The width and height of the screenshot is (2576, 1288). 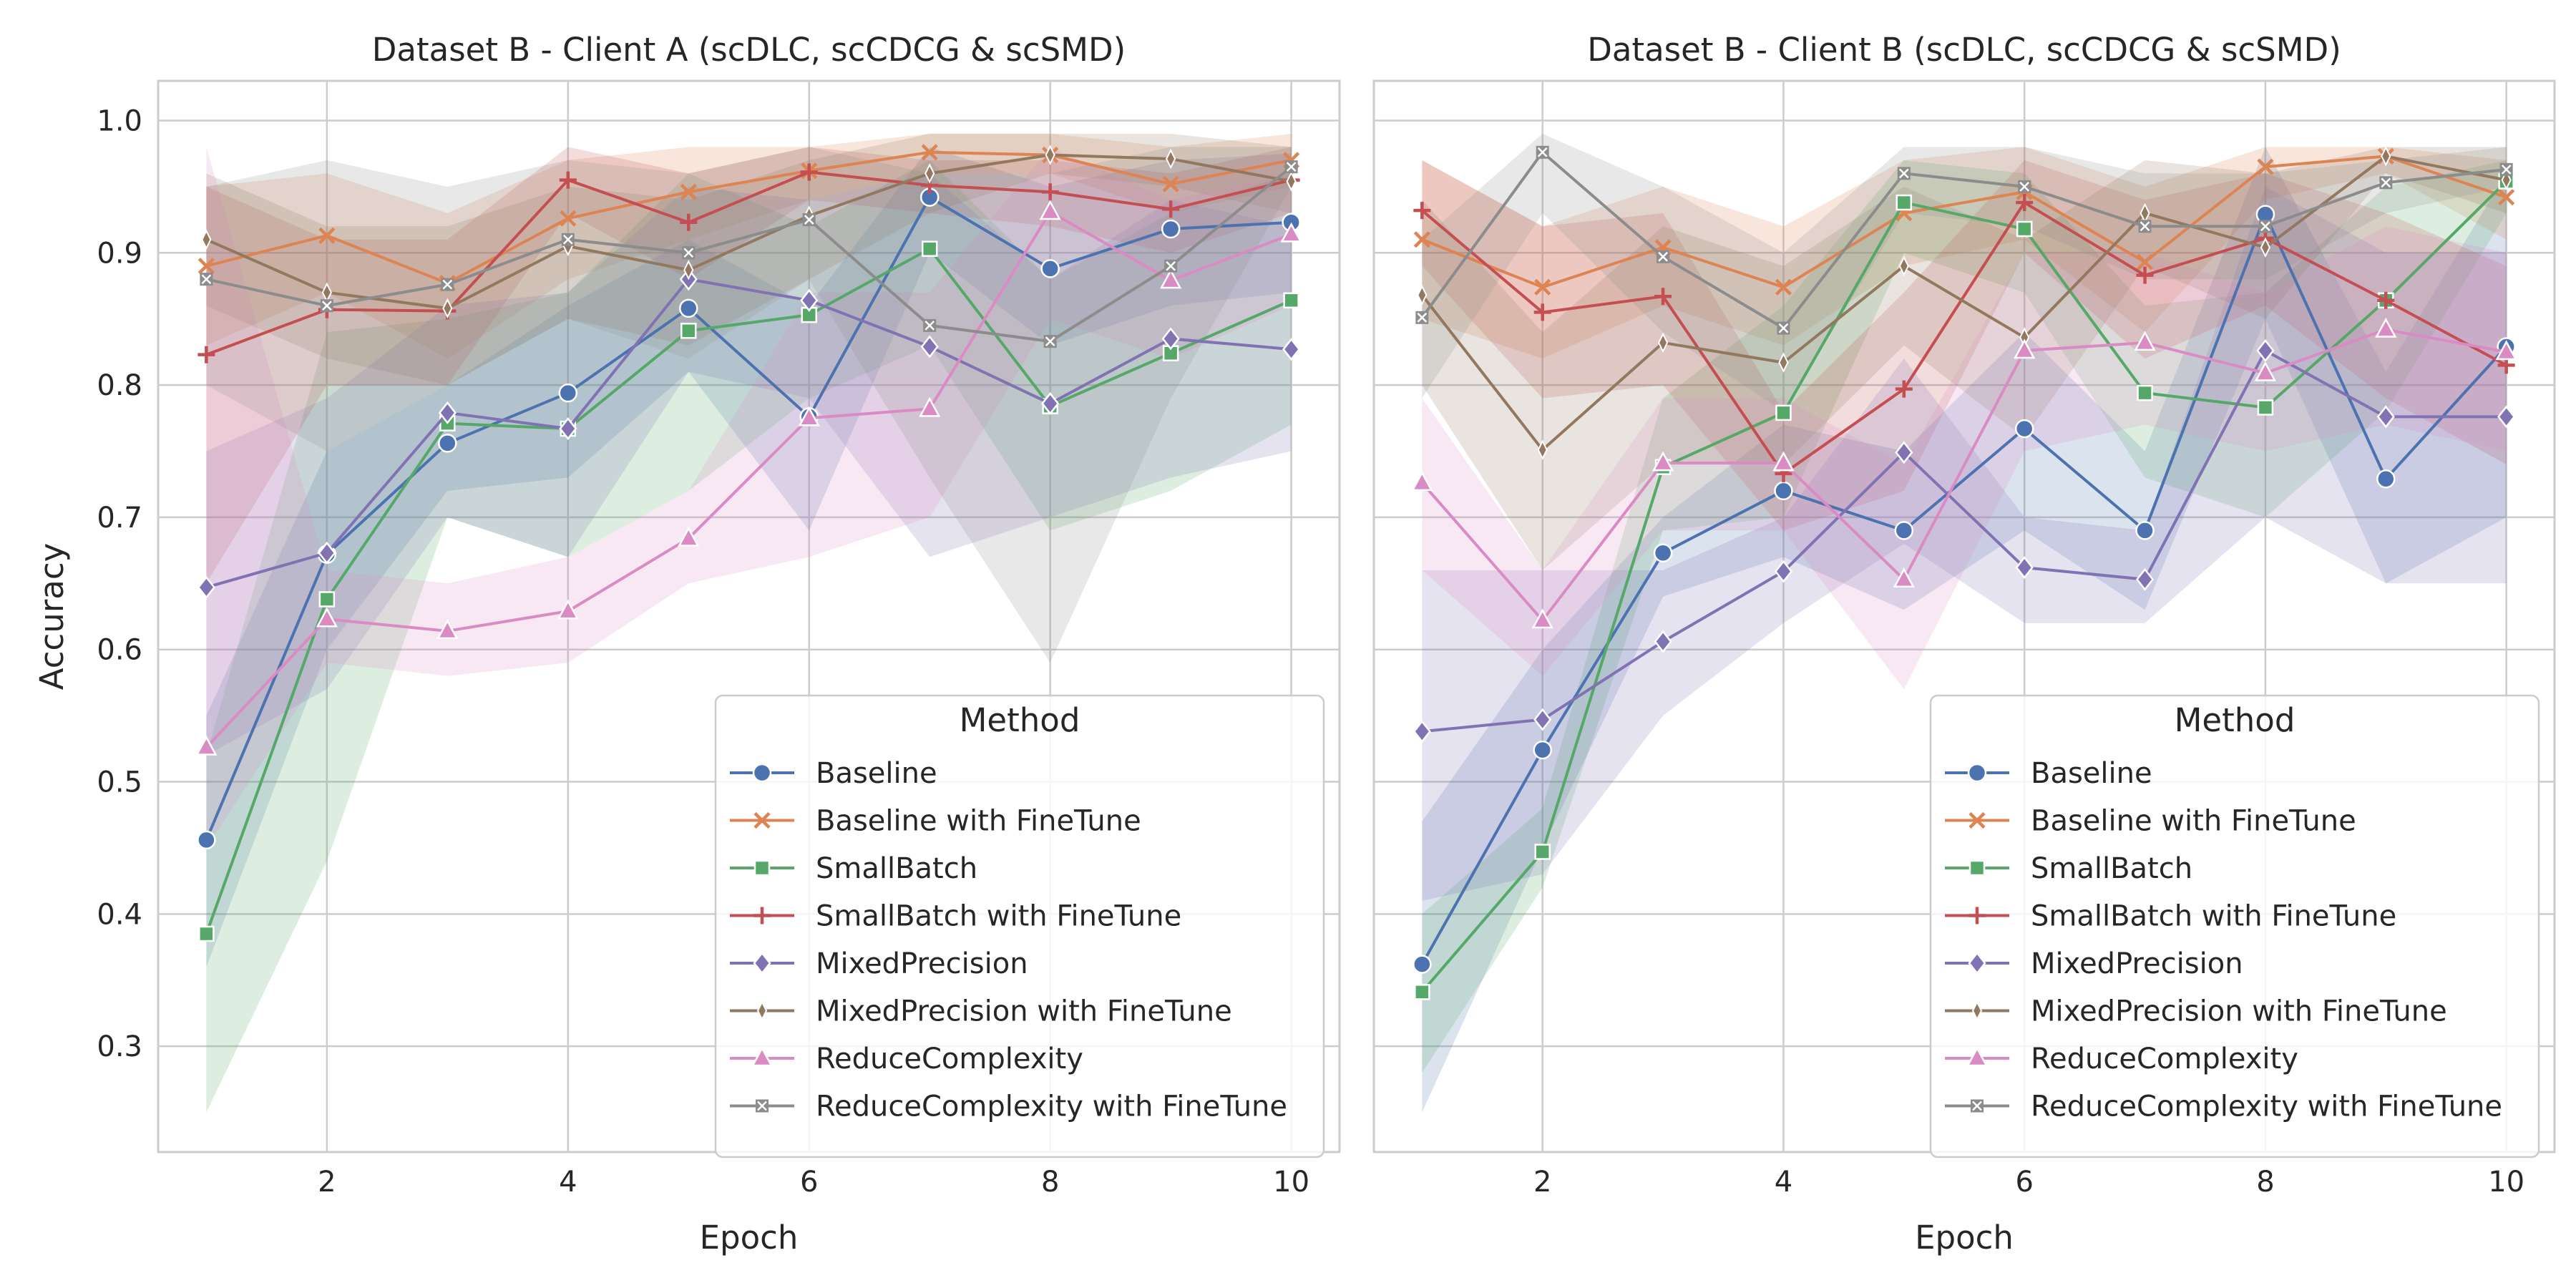 What do you see at coordinates (52, 616) in the screenshot?
I see `y-axis-label: Accuracy` at bounding box center [52, 616].